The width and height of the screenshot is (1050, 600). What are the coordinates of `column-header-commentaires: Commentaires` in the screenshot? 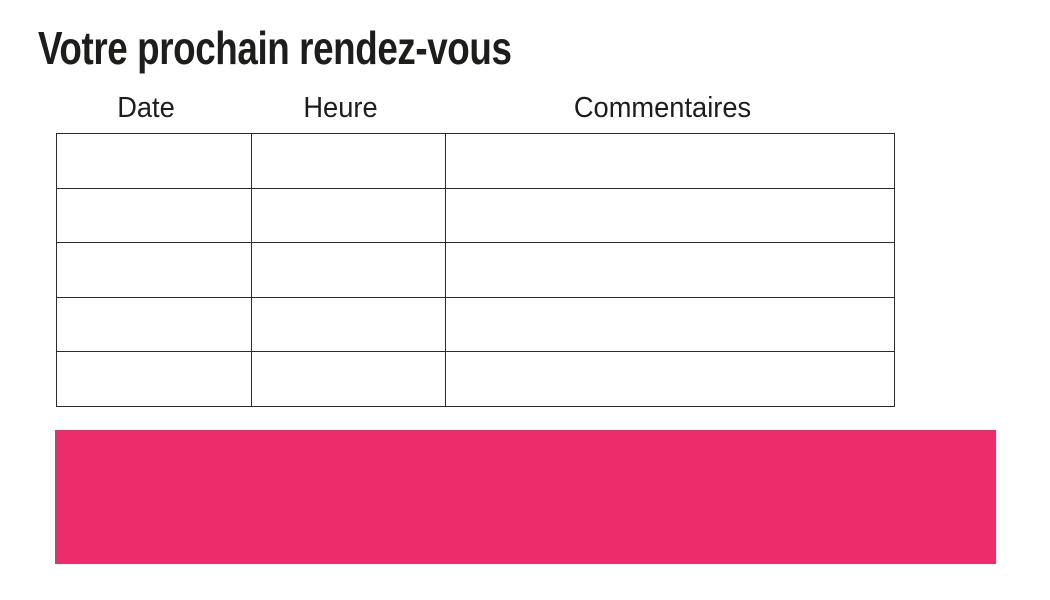 It's located at (662, 108).